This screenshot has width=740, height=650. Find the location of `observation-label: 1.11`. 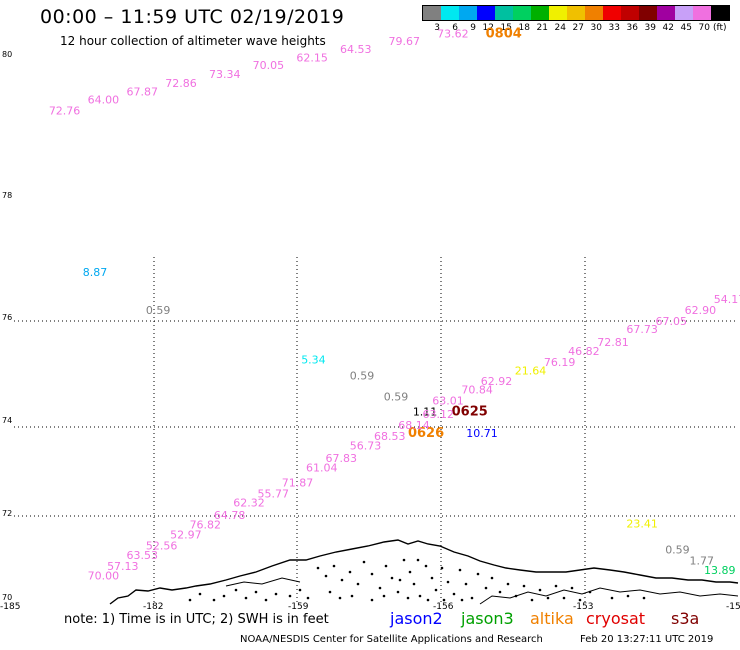

observation-label: 1.11 is located at coordinates (425, 411).